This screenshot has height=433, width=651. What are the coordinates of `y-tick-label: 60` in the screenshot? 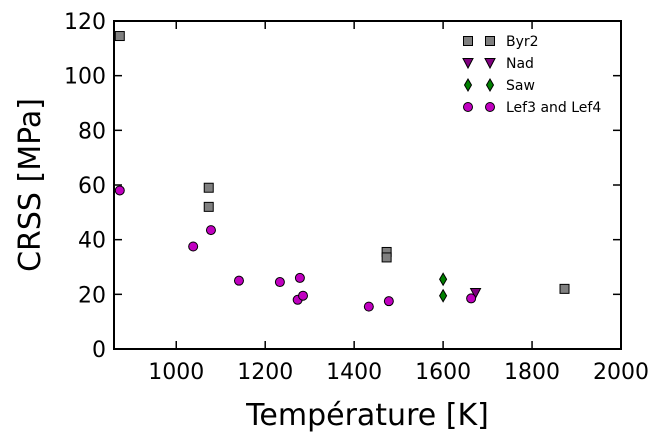 It's located at (92, 186).